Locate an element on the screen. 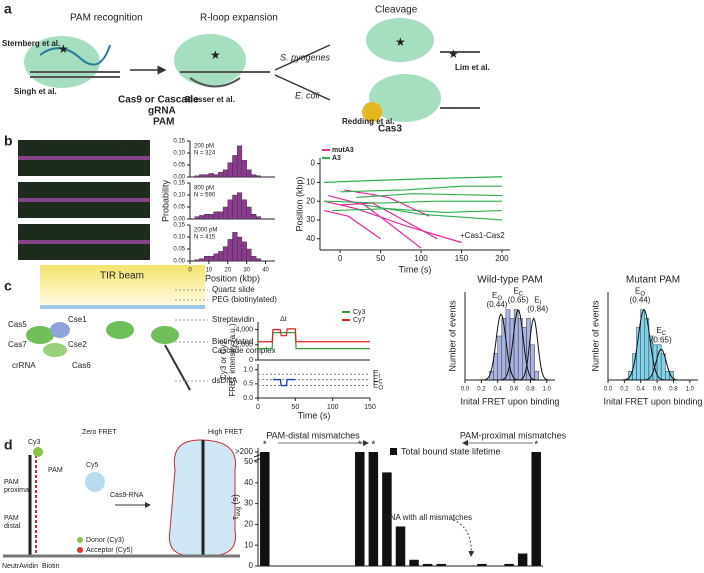 Image resolution: width=704 pixels, height=573 pixels. y-axis-label: Probability is located at coordinates (165, 200).